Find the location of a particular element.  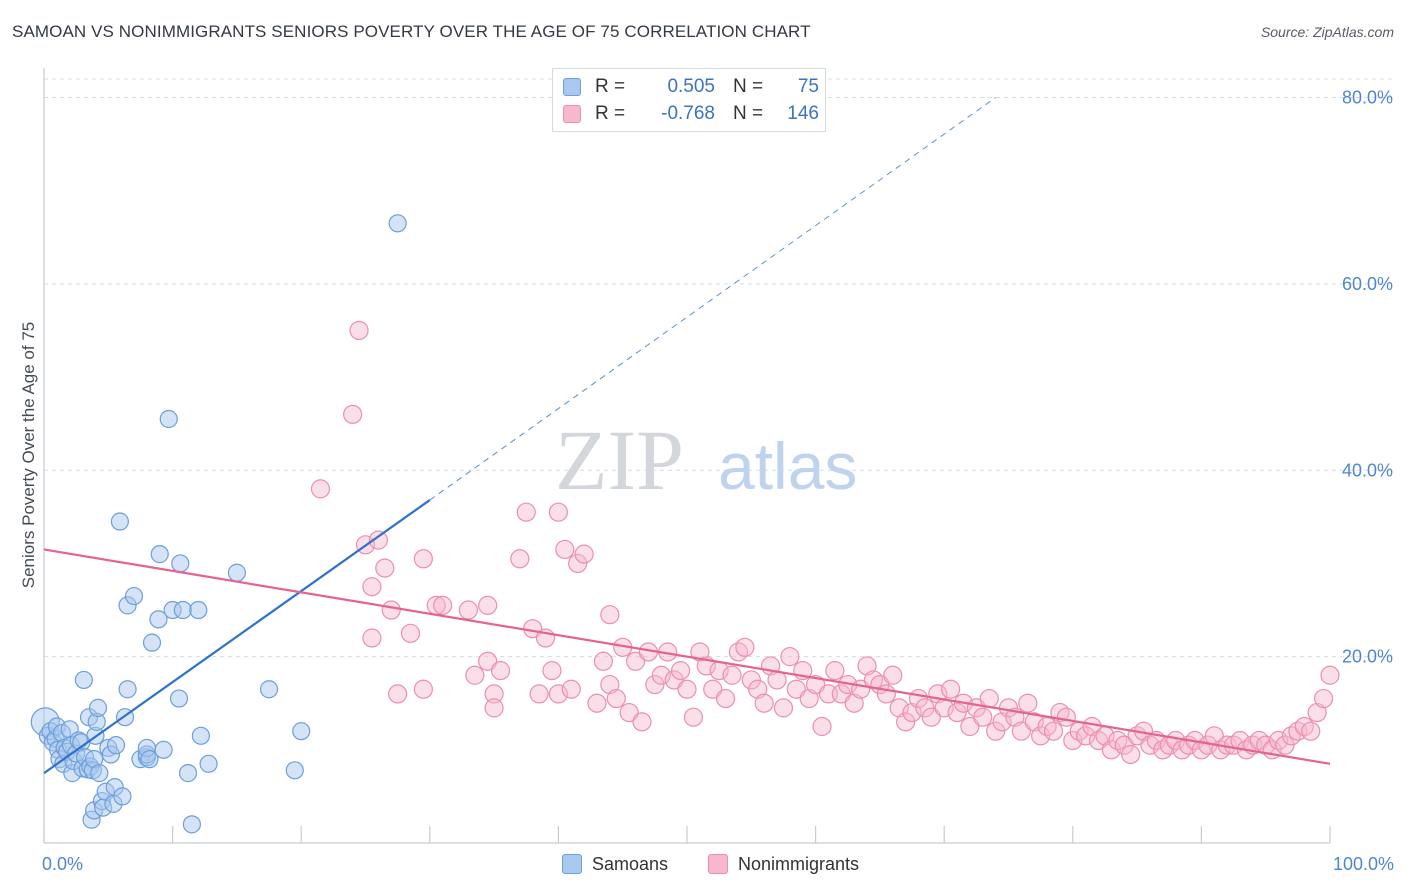

watermark-zip: ZIP is located at coordinates (619, 460).